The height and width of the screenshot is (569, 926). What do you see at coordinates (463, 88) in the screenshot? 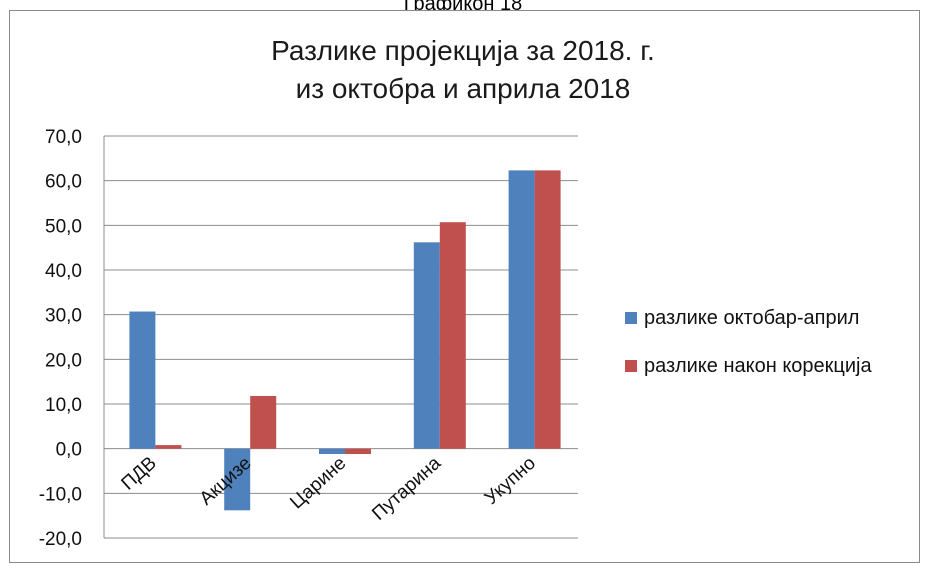
I see `chart-title-line-2: из октобра и априла 2018` at bounding box center [463, 88].